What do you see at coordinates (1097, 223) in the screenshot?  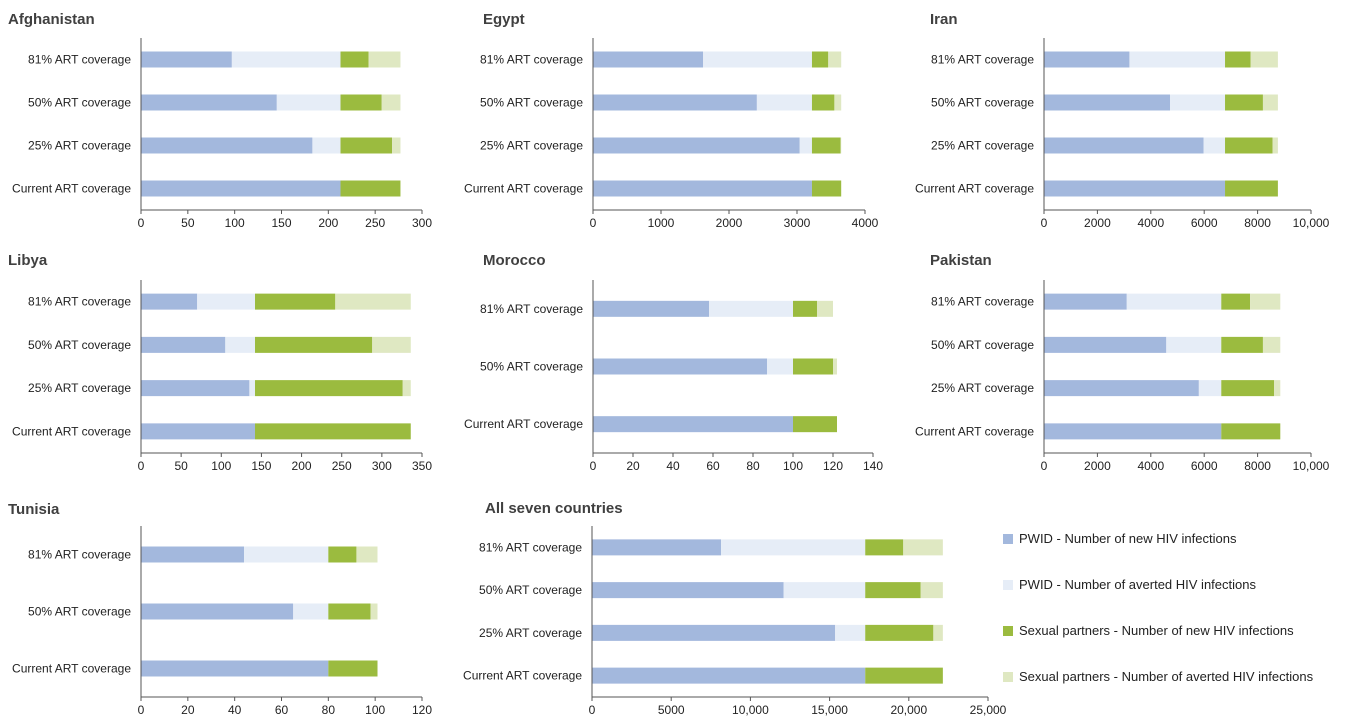 I see `x-tick-label: 2000` at bounding box center [1097, 223].